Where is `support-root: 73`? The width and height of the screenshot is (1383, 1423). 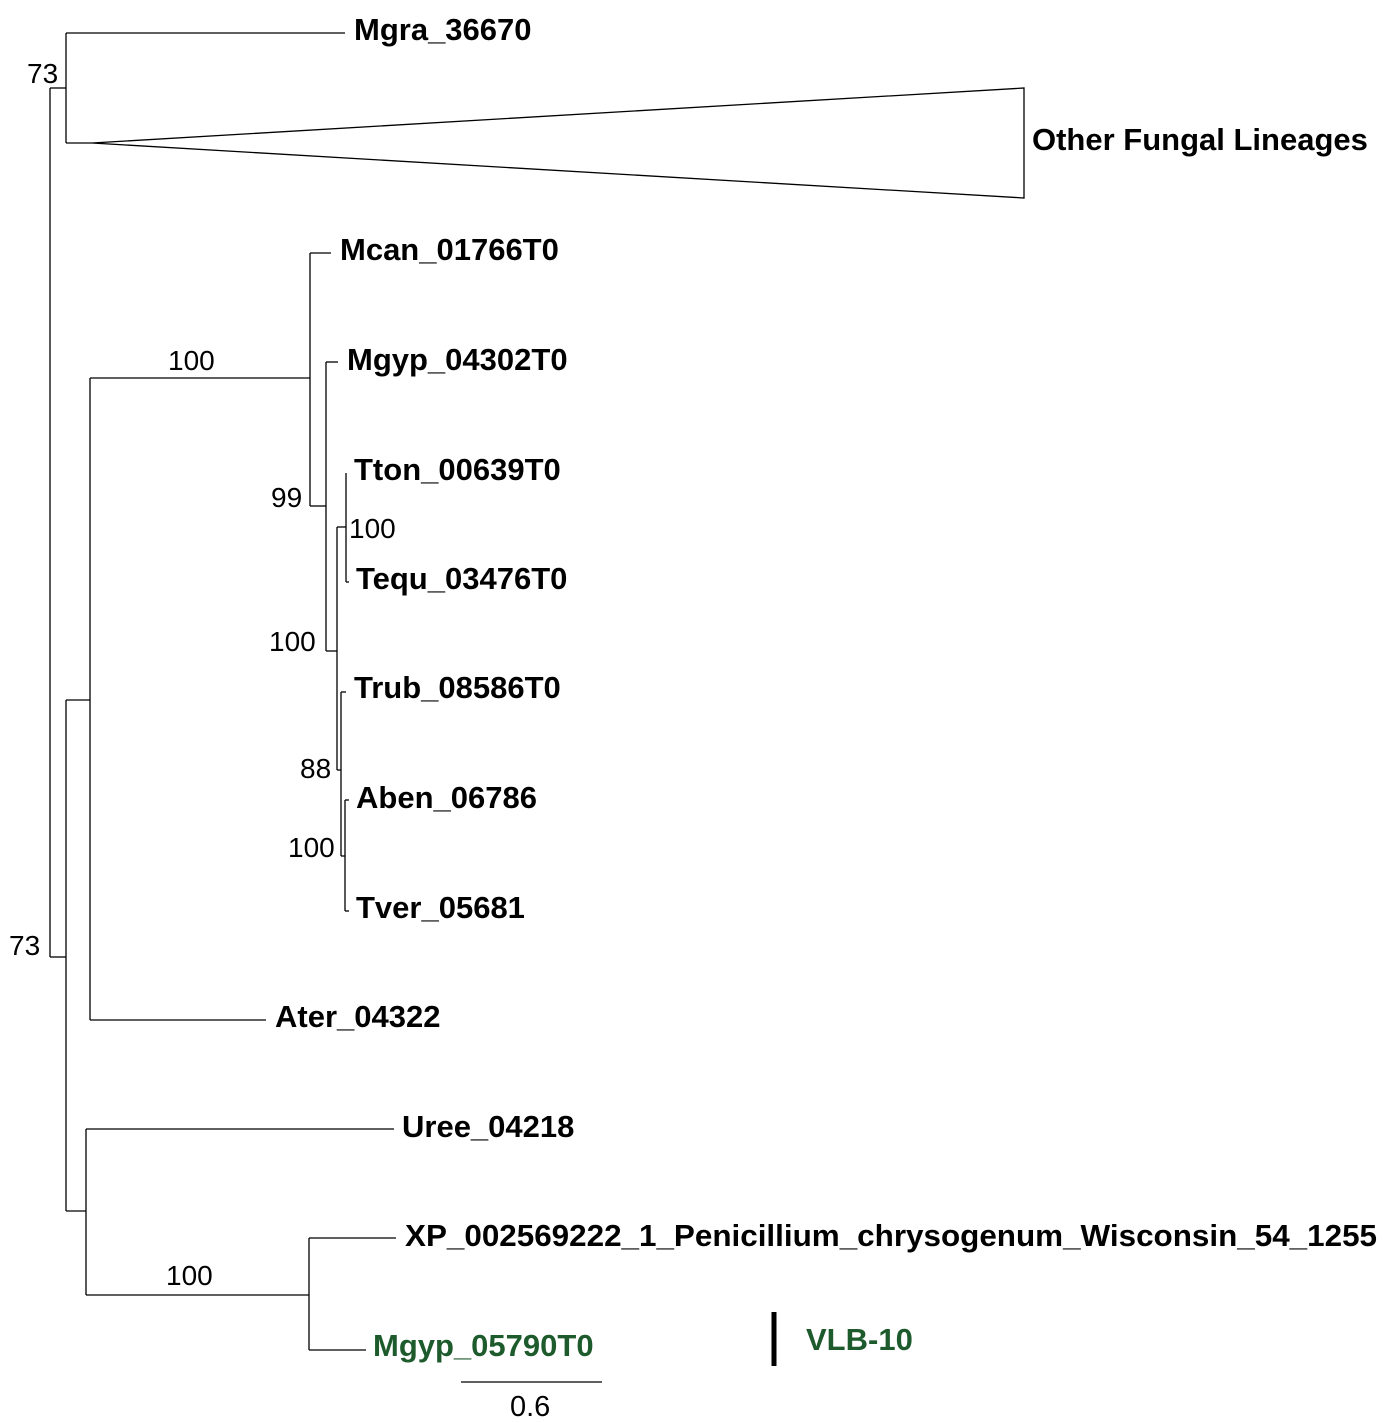
support-root: 73 is located at coordinates (24, 945).